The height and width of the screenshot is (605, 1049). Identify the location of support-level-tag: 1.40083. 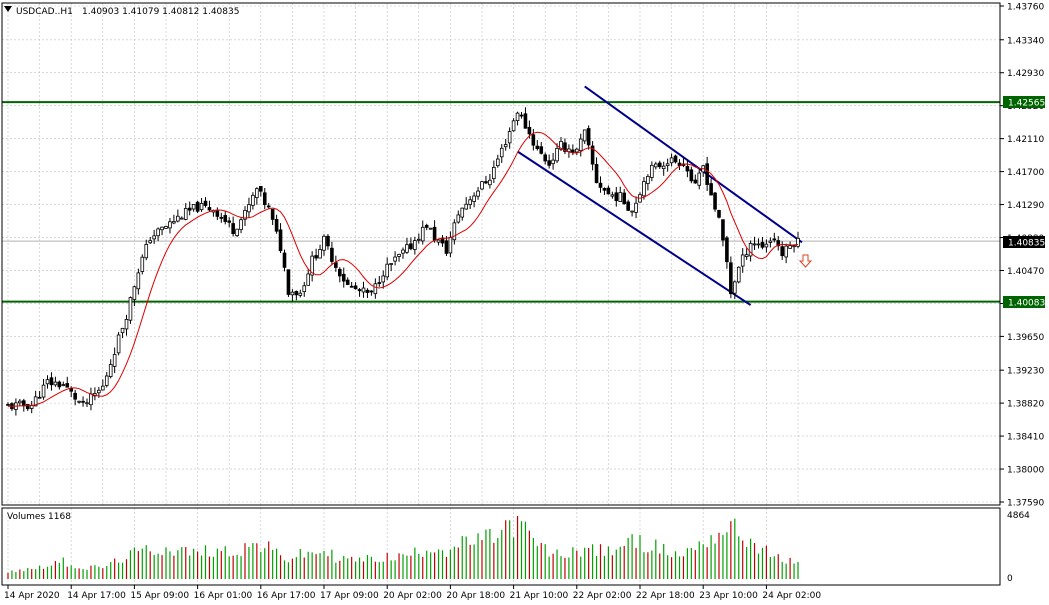
(1024, 302).